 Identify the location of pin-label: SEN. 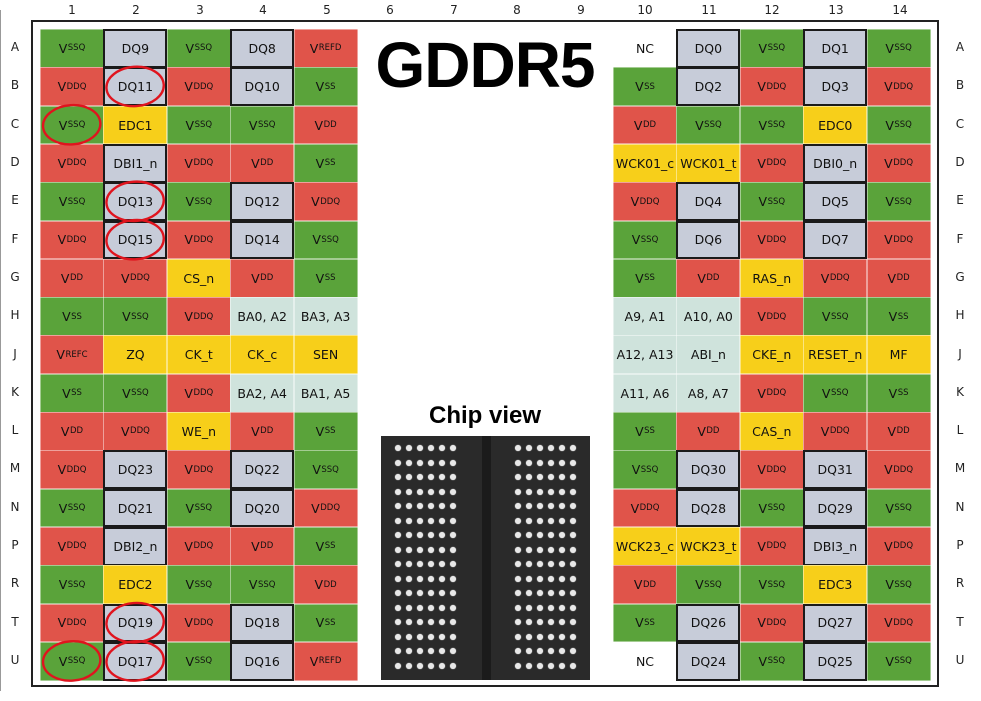
(326, 355).